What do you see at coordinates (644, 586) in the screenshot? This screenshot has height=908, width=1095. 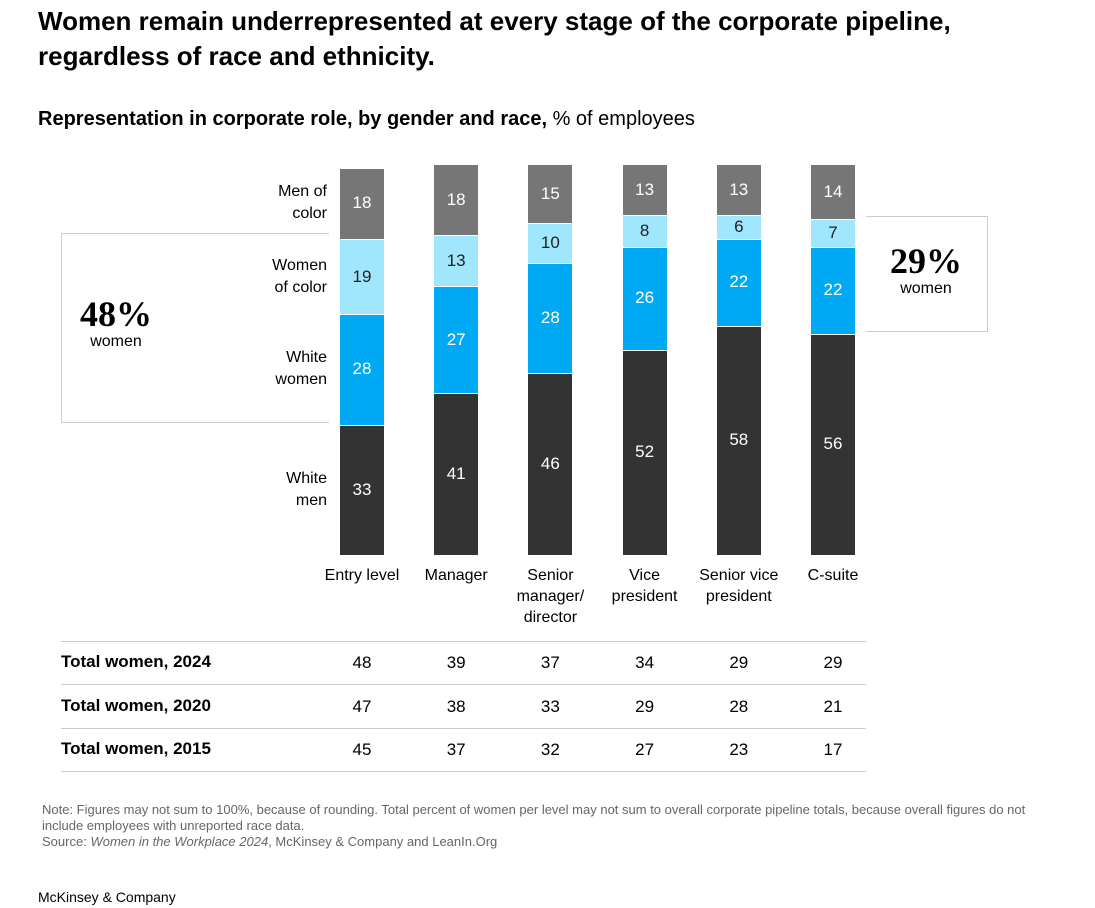 I see `x-tick-label: Vice president` at bounding box center [644, 586].